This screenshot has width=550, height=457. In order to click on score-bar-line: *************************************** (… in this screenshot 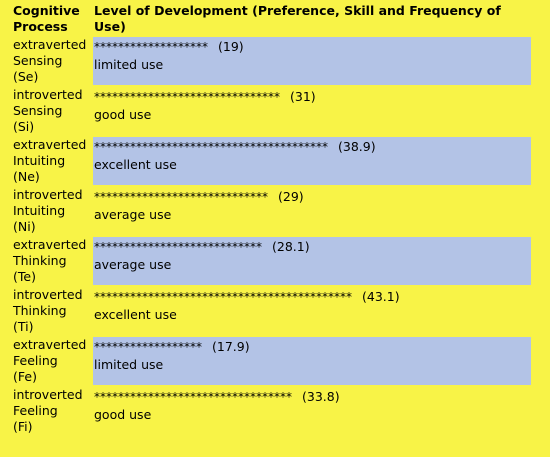, I will do `click(312, 147)`.